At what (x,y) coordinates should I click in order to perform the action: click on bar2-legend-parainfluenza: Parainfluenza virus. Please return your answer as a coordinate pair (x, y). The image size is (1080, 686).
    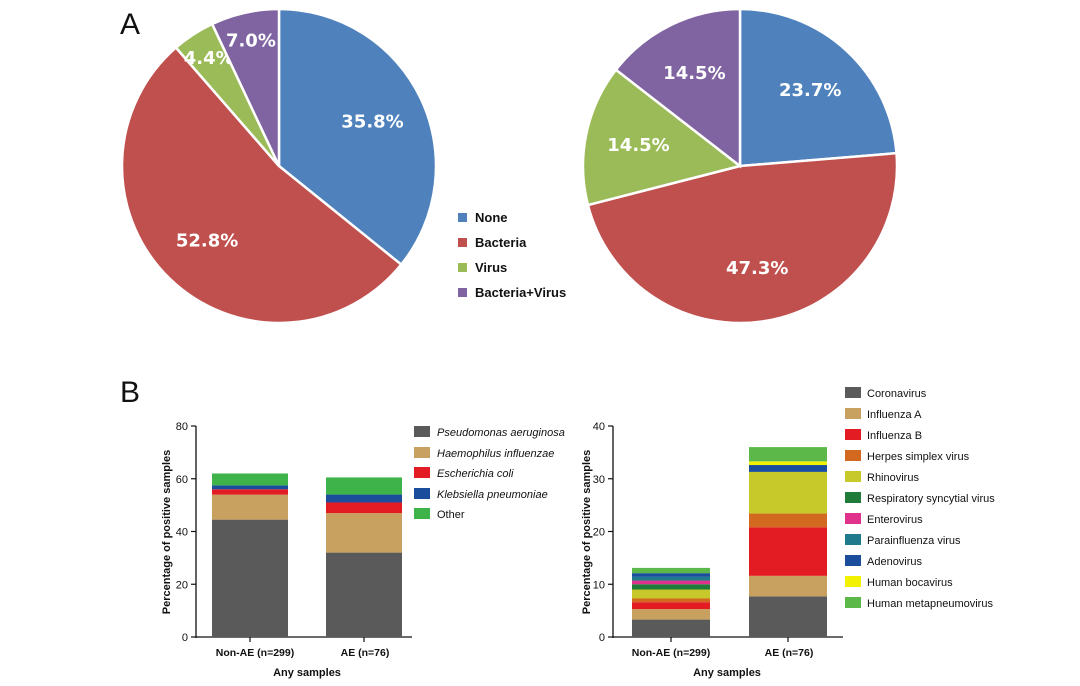
    Looking at the image, I should click on (914, 541).